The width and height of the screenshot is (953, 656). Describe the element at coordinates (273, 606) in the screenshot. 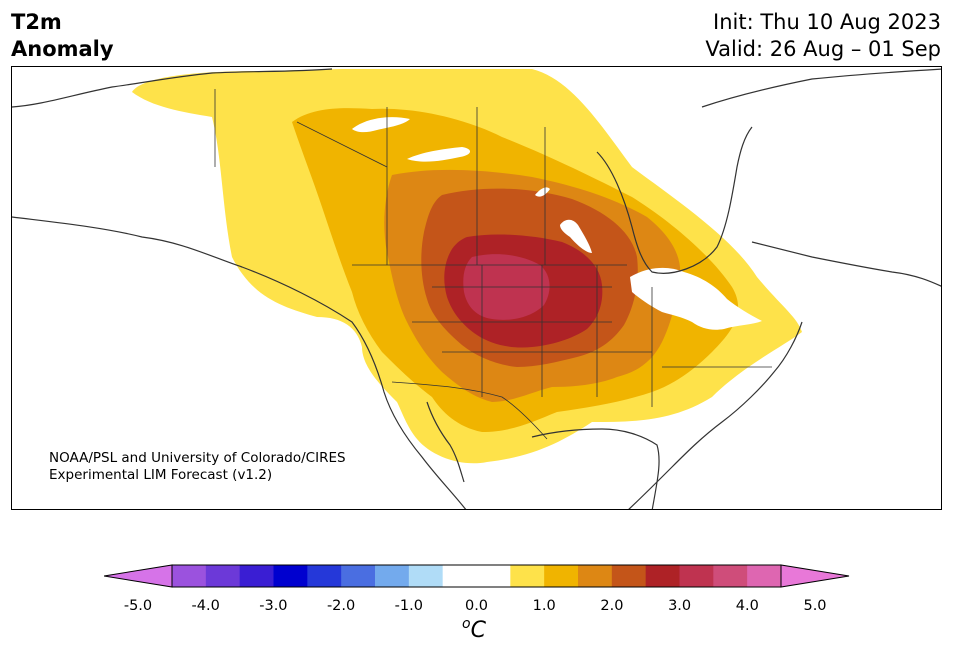

I see `colorbar-tick-label: -3.0` at that location.